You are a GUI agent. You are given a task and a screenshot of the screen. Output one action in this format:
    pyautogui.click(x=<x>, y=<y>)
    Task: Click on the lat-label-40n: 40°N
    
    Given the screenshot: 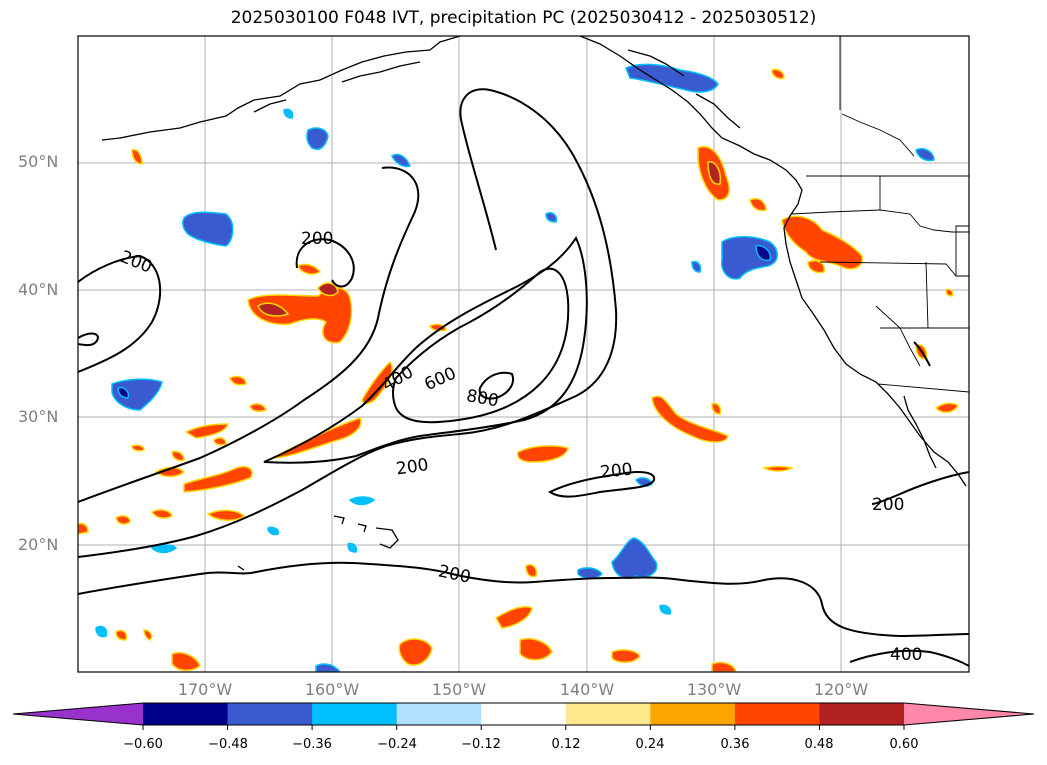 What is the action you would take?
    pyautogui.click(x=38, y=289)
    